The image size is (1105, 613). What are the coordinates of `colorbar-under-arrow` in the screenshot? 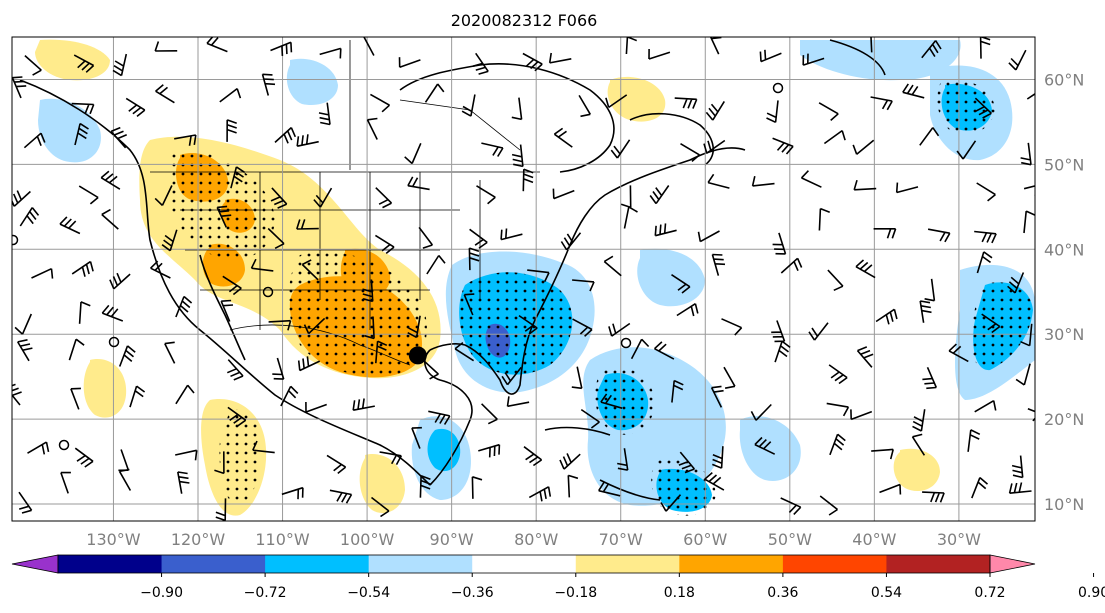 It's located at (35, 564).